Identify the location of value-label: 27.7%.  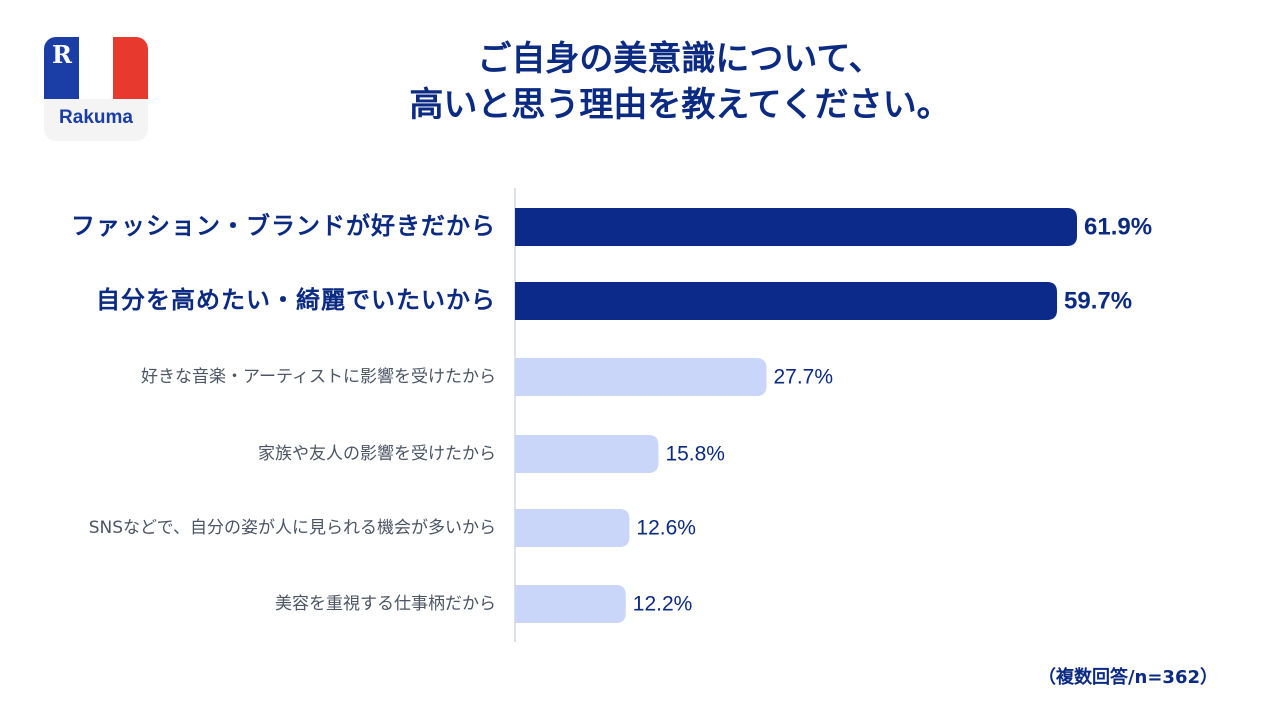
(803, 377).